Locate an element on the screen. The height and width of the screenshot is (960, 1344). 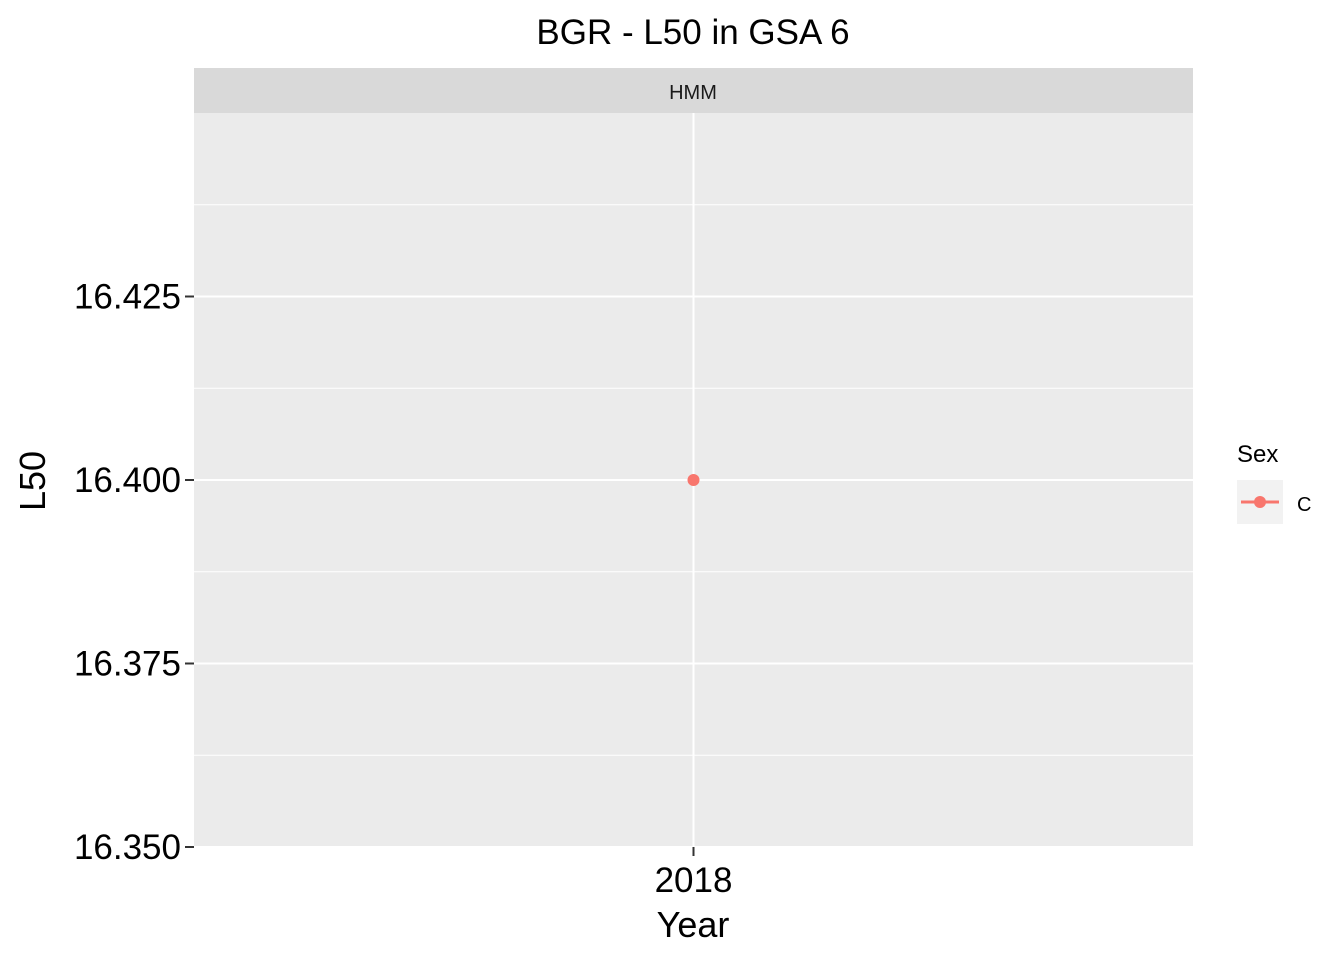
legend-title: Sex is located at coordinates (1257, 454).